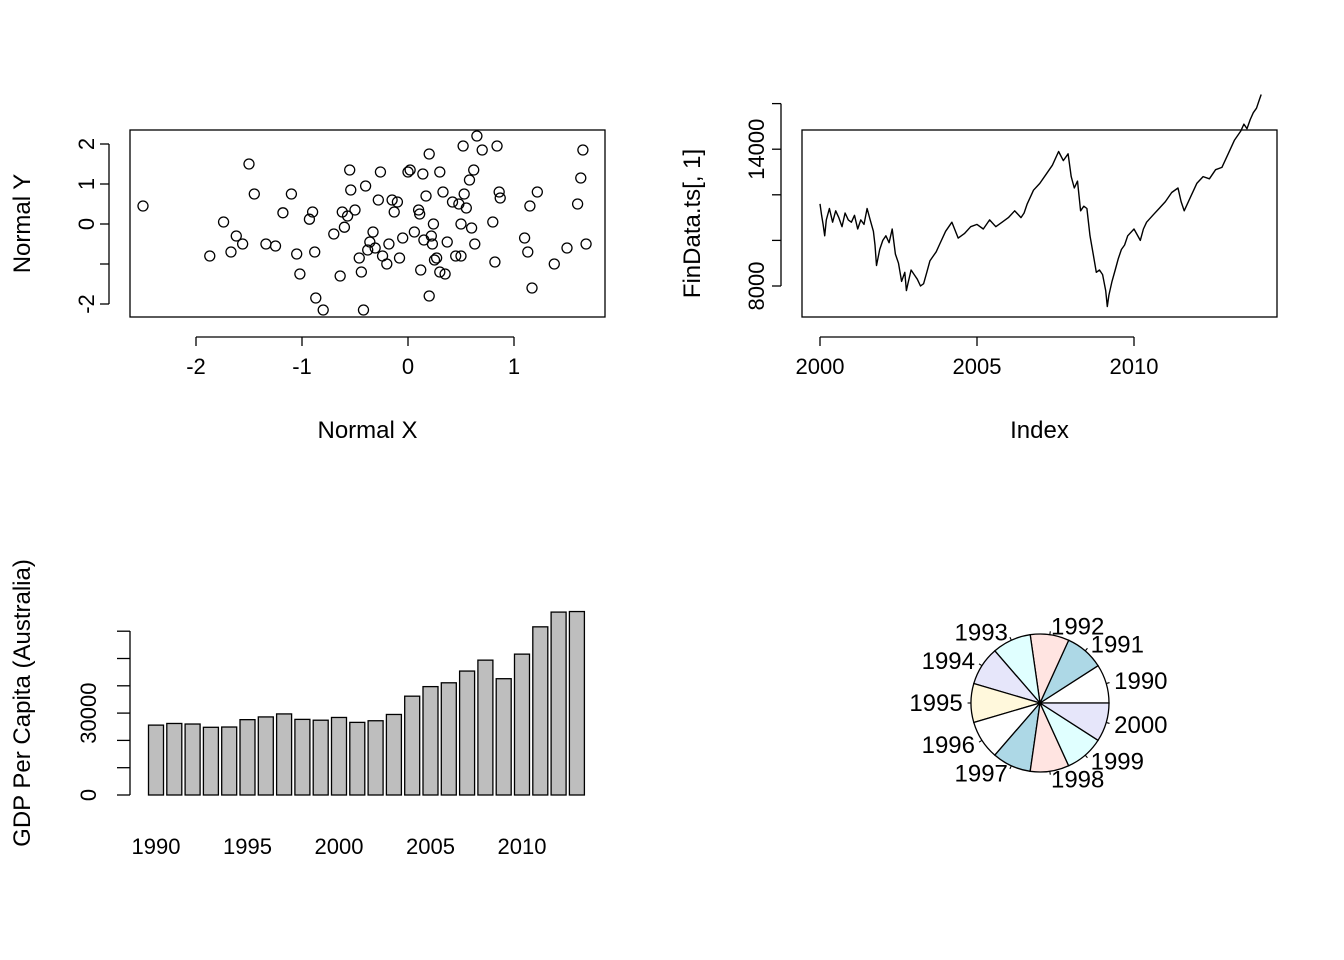  I want to click on pie-label: 1992, so click(1077, 627).